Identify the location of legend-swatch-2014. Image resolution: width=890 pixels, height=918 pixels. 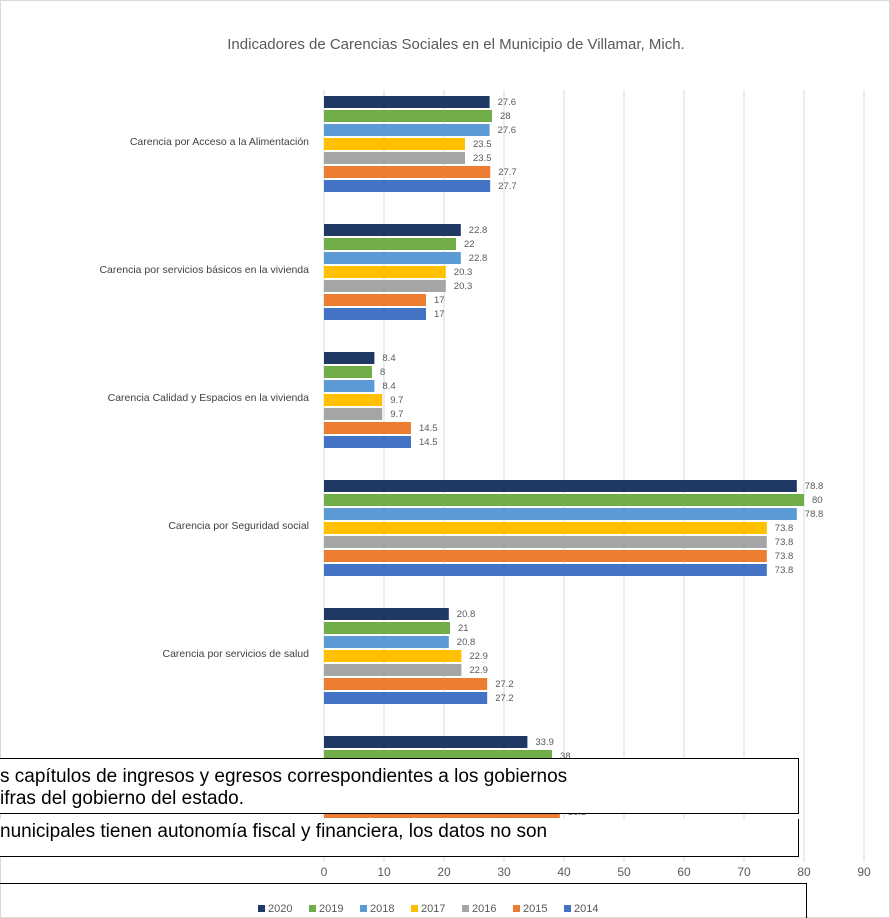
(567, 908).